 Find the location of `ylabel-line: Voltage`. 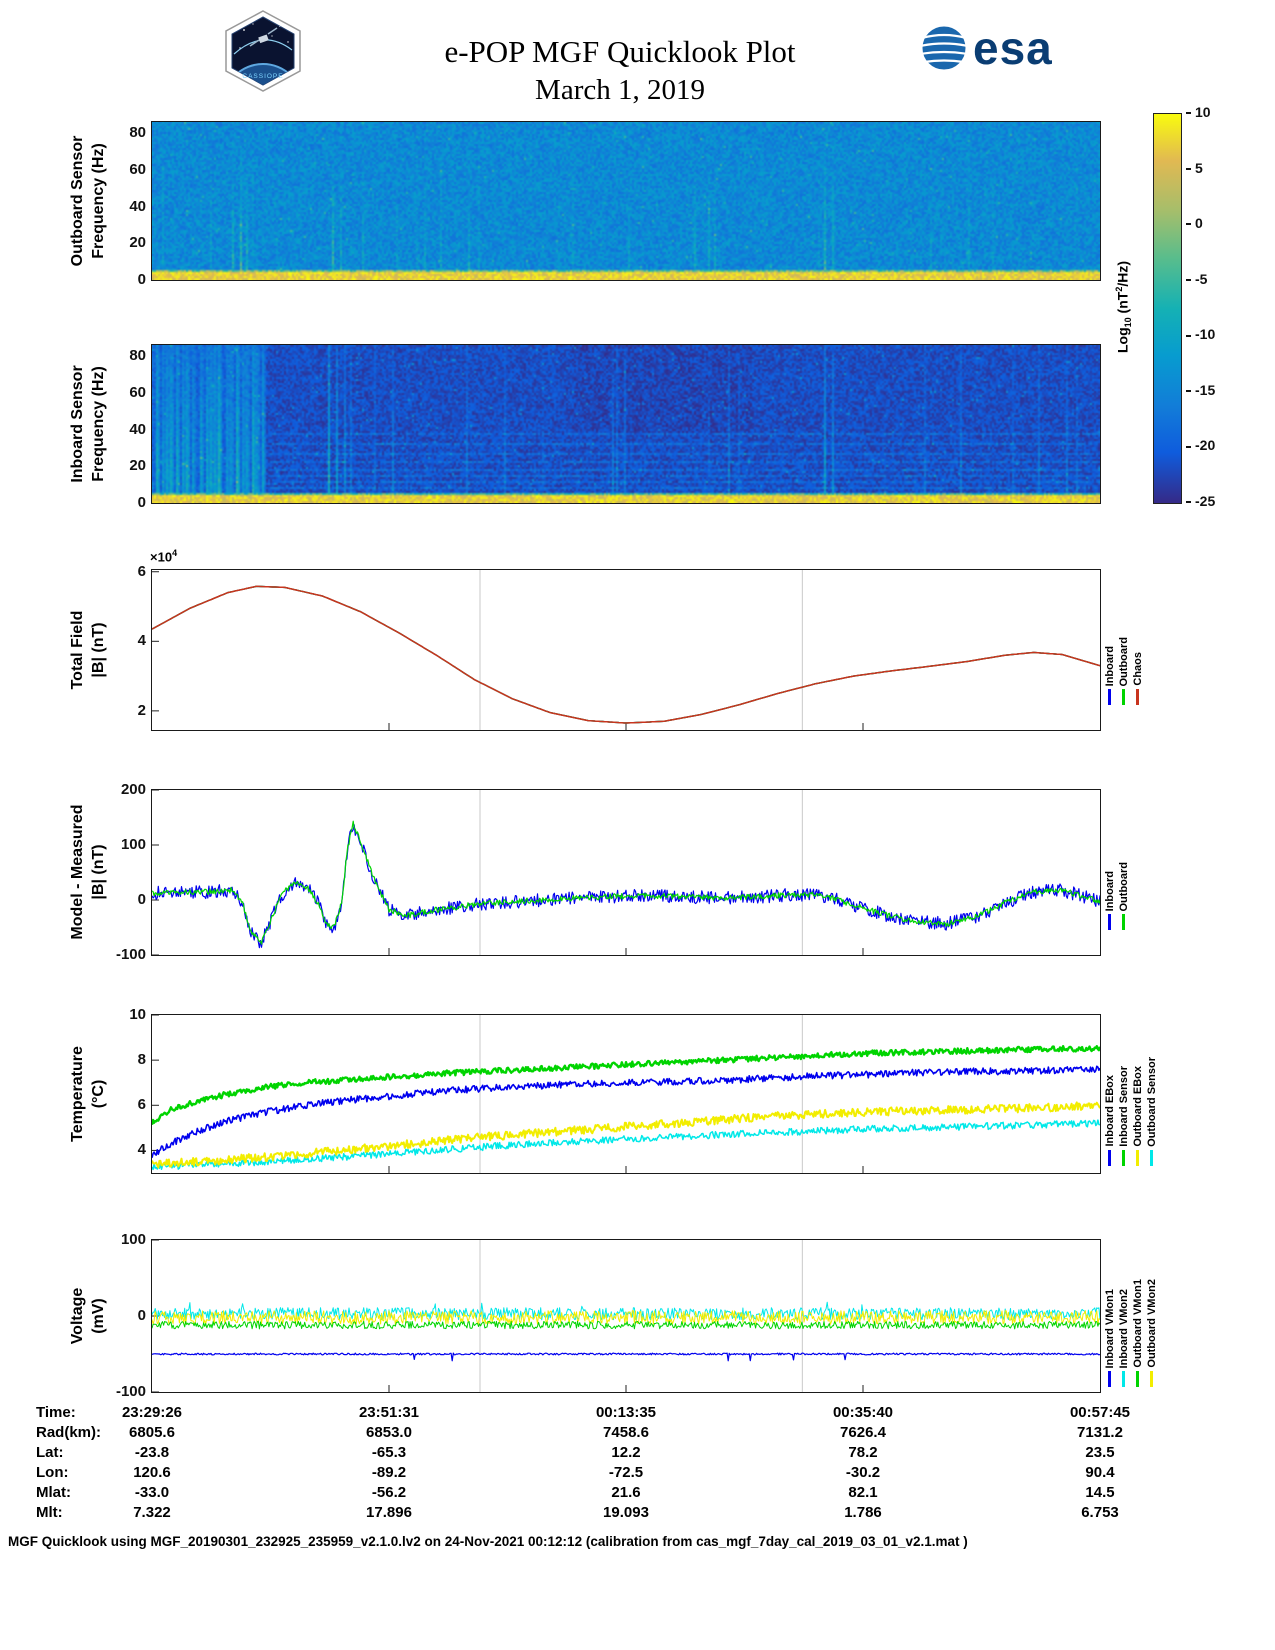

ylabel-line: Voltage is located at coordinates (77, 1316).